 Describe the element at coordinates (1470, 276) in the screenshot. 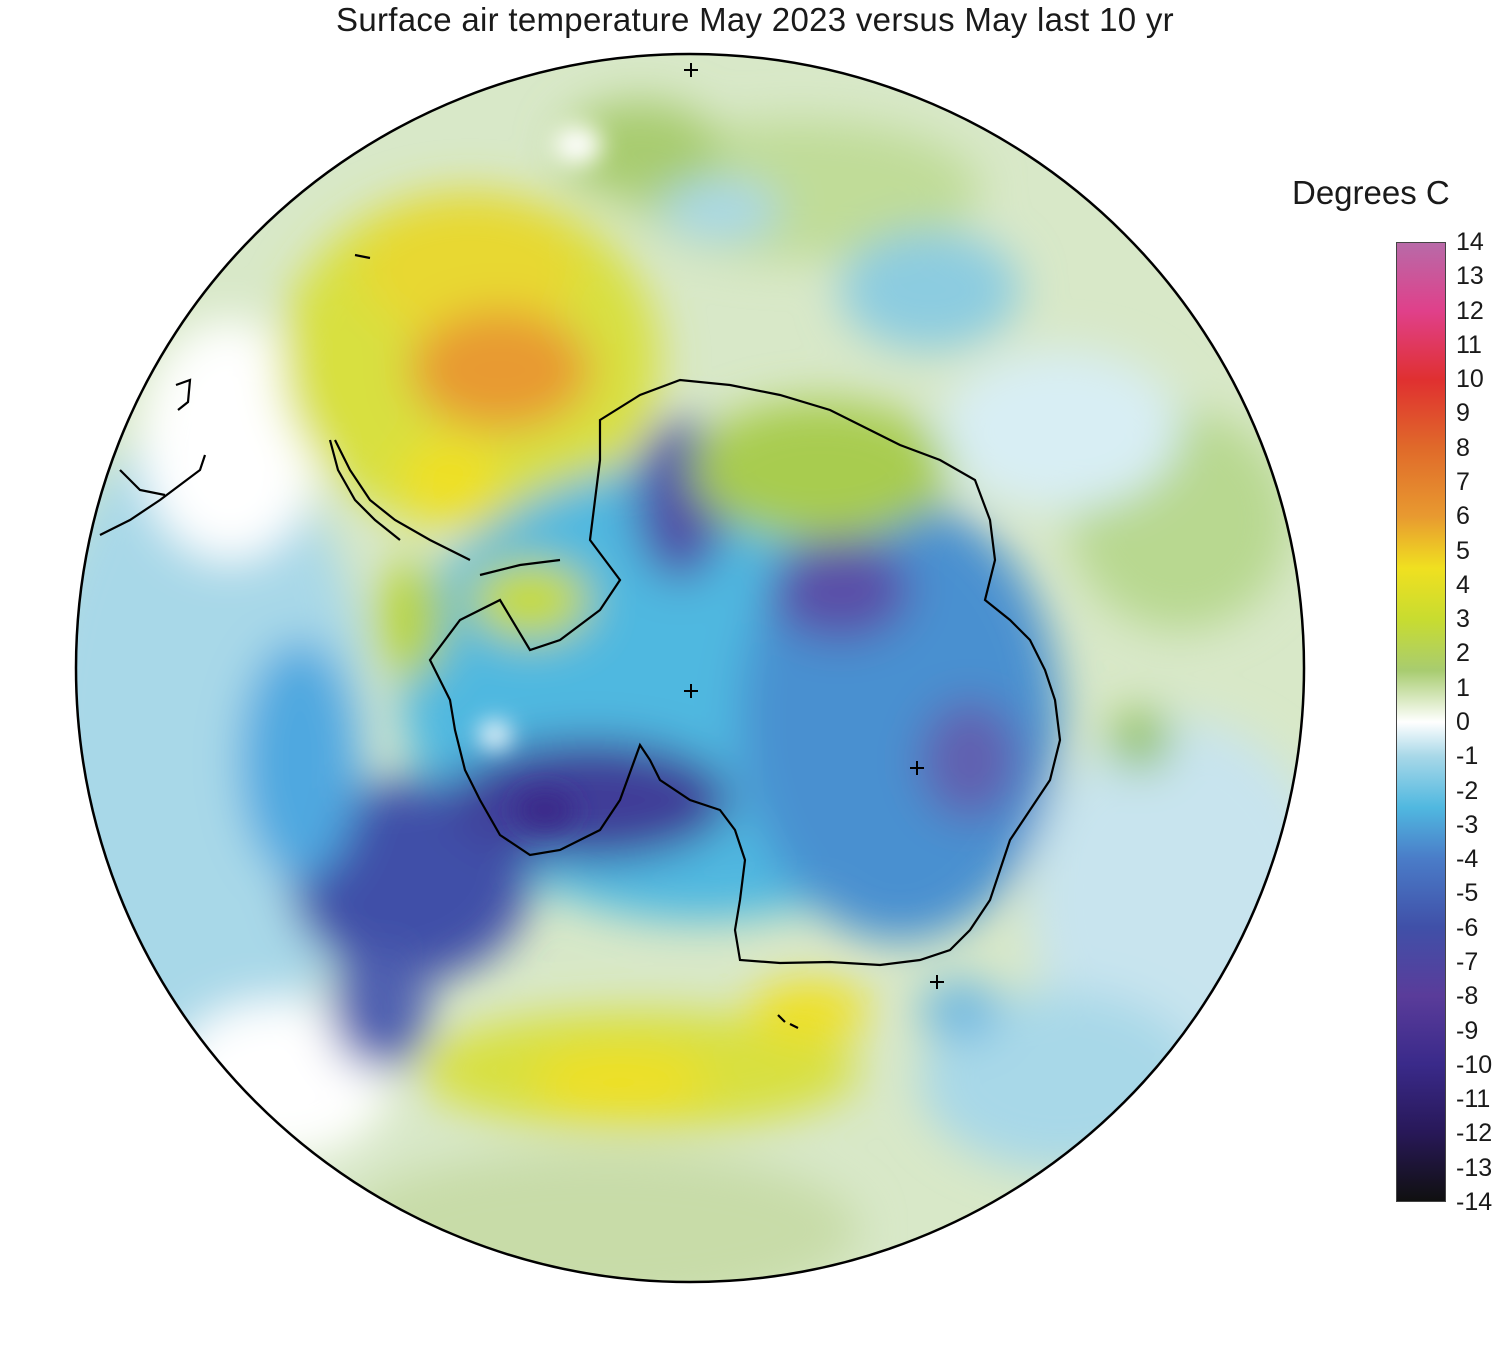

I see `colorbar-tick-label: 13` at that location.